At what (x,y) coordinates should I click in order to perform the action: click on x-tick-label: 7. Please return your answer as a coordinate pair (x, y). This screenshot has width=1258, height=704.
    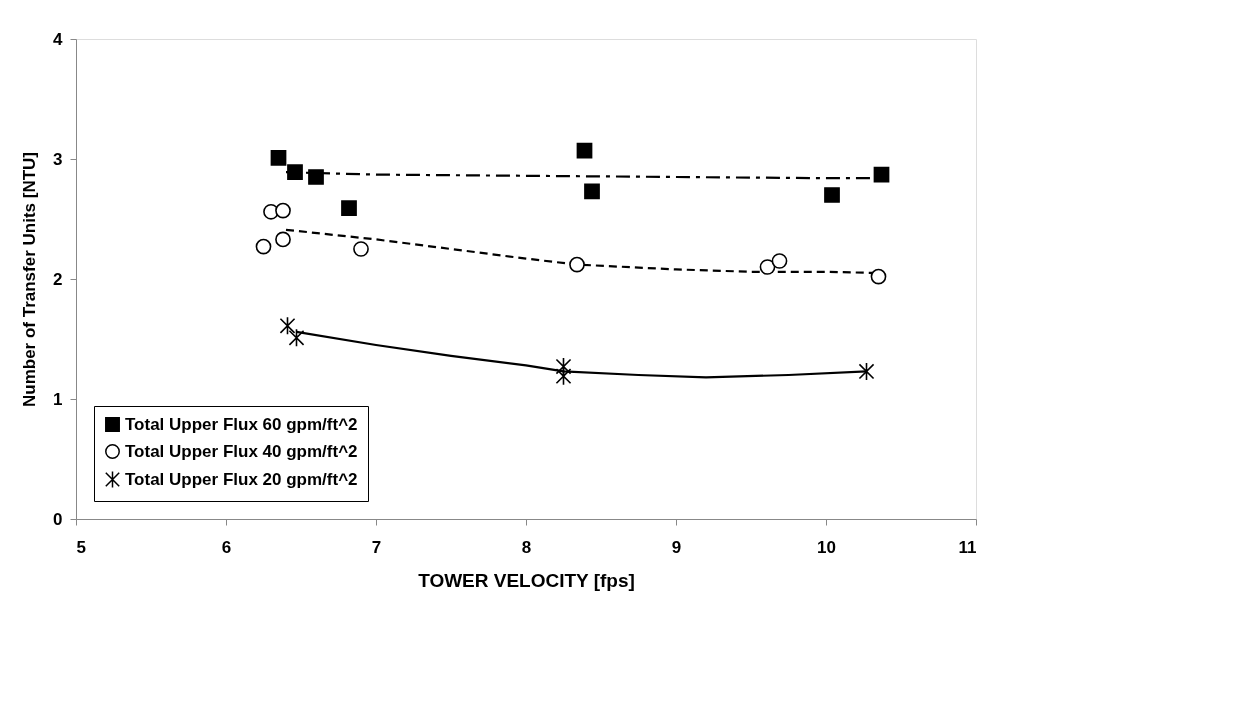
    Looking at the image, I should click on (376, 547).